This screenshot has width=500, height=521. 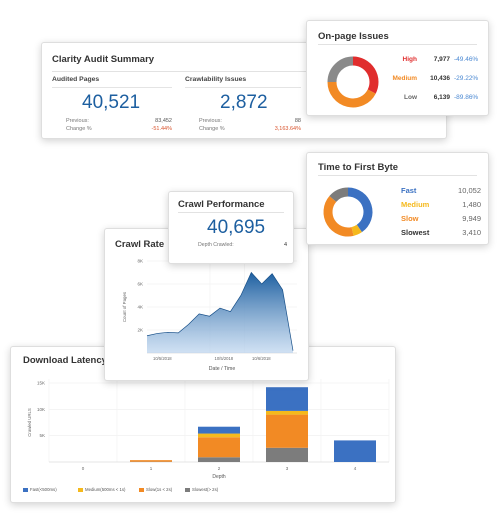 What do you see at coordinates (216, 79) in the screenshot?
I see `crawlability-issues-label: Crawlability Issues` at bounding box center [216, 79].